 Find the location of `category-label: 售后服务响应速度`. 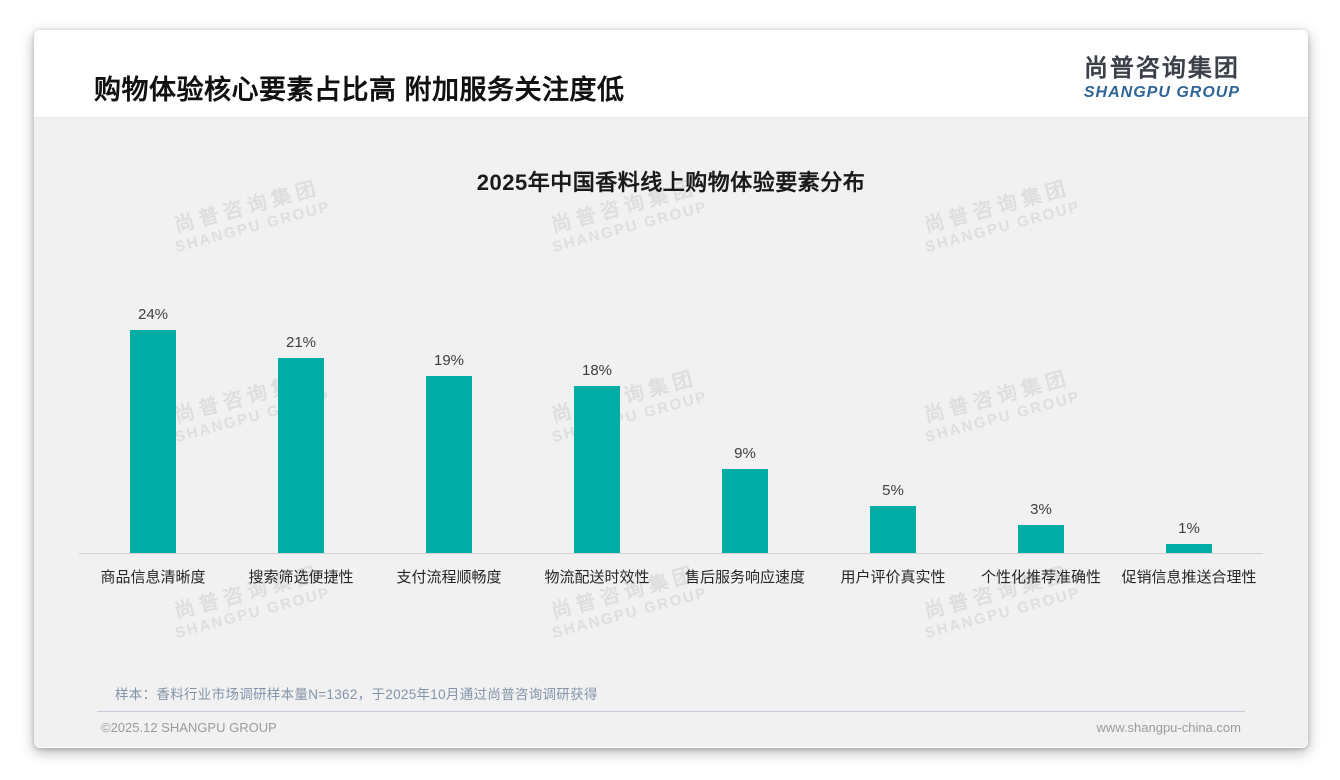

category-label: 售后服务响应速度 is located at coordinates (744, 577).